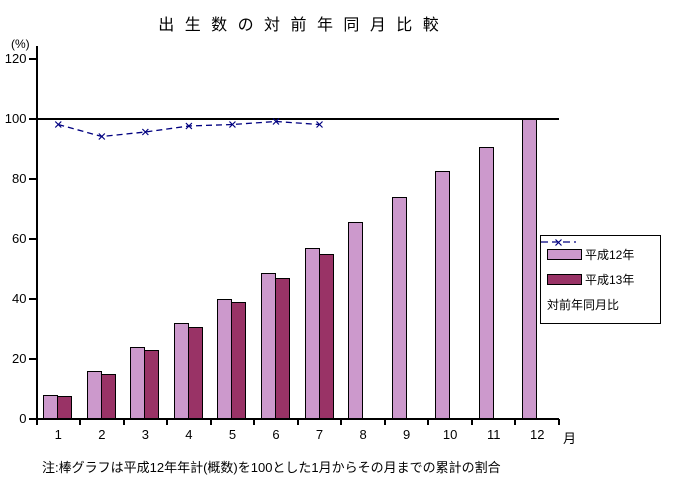 The height and width of the screenshot is (490, 675). What do you see at coordinates (610, 280) in the screenshot?
I see `legend-label-heisei13: 平成13年` at bounding box center [610, 280].